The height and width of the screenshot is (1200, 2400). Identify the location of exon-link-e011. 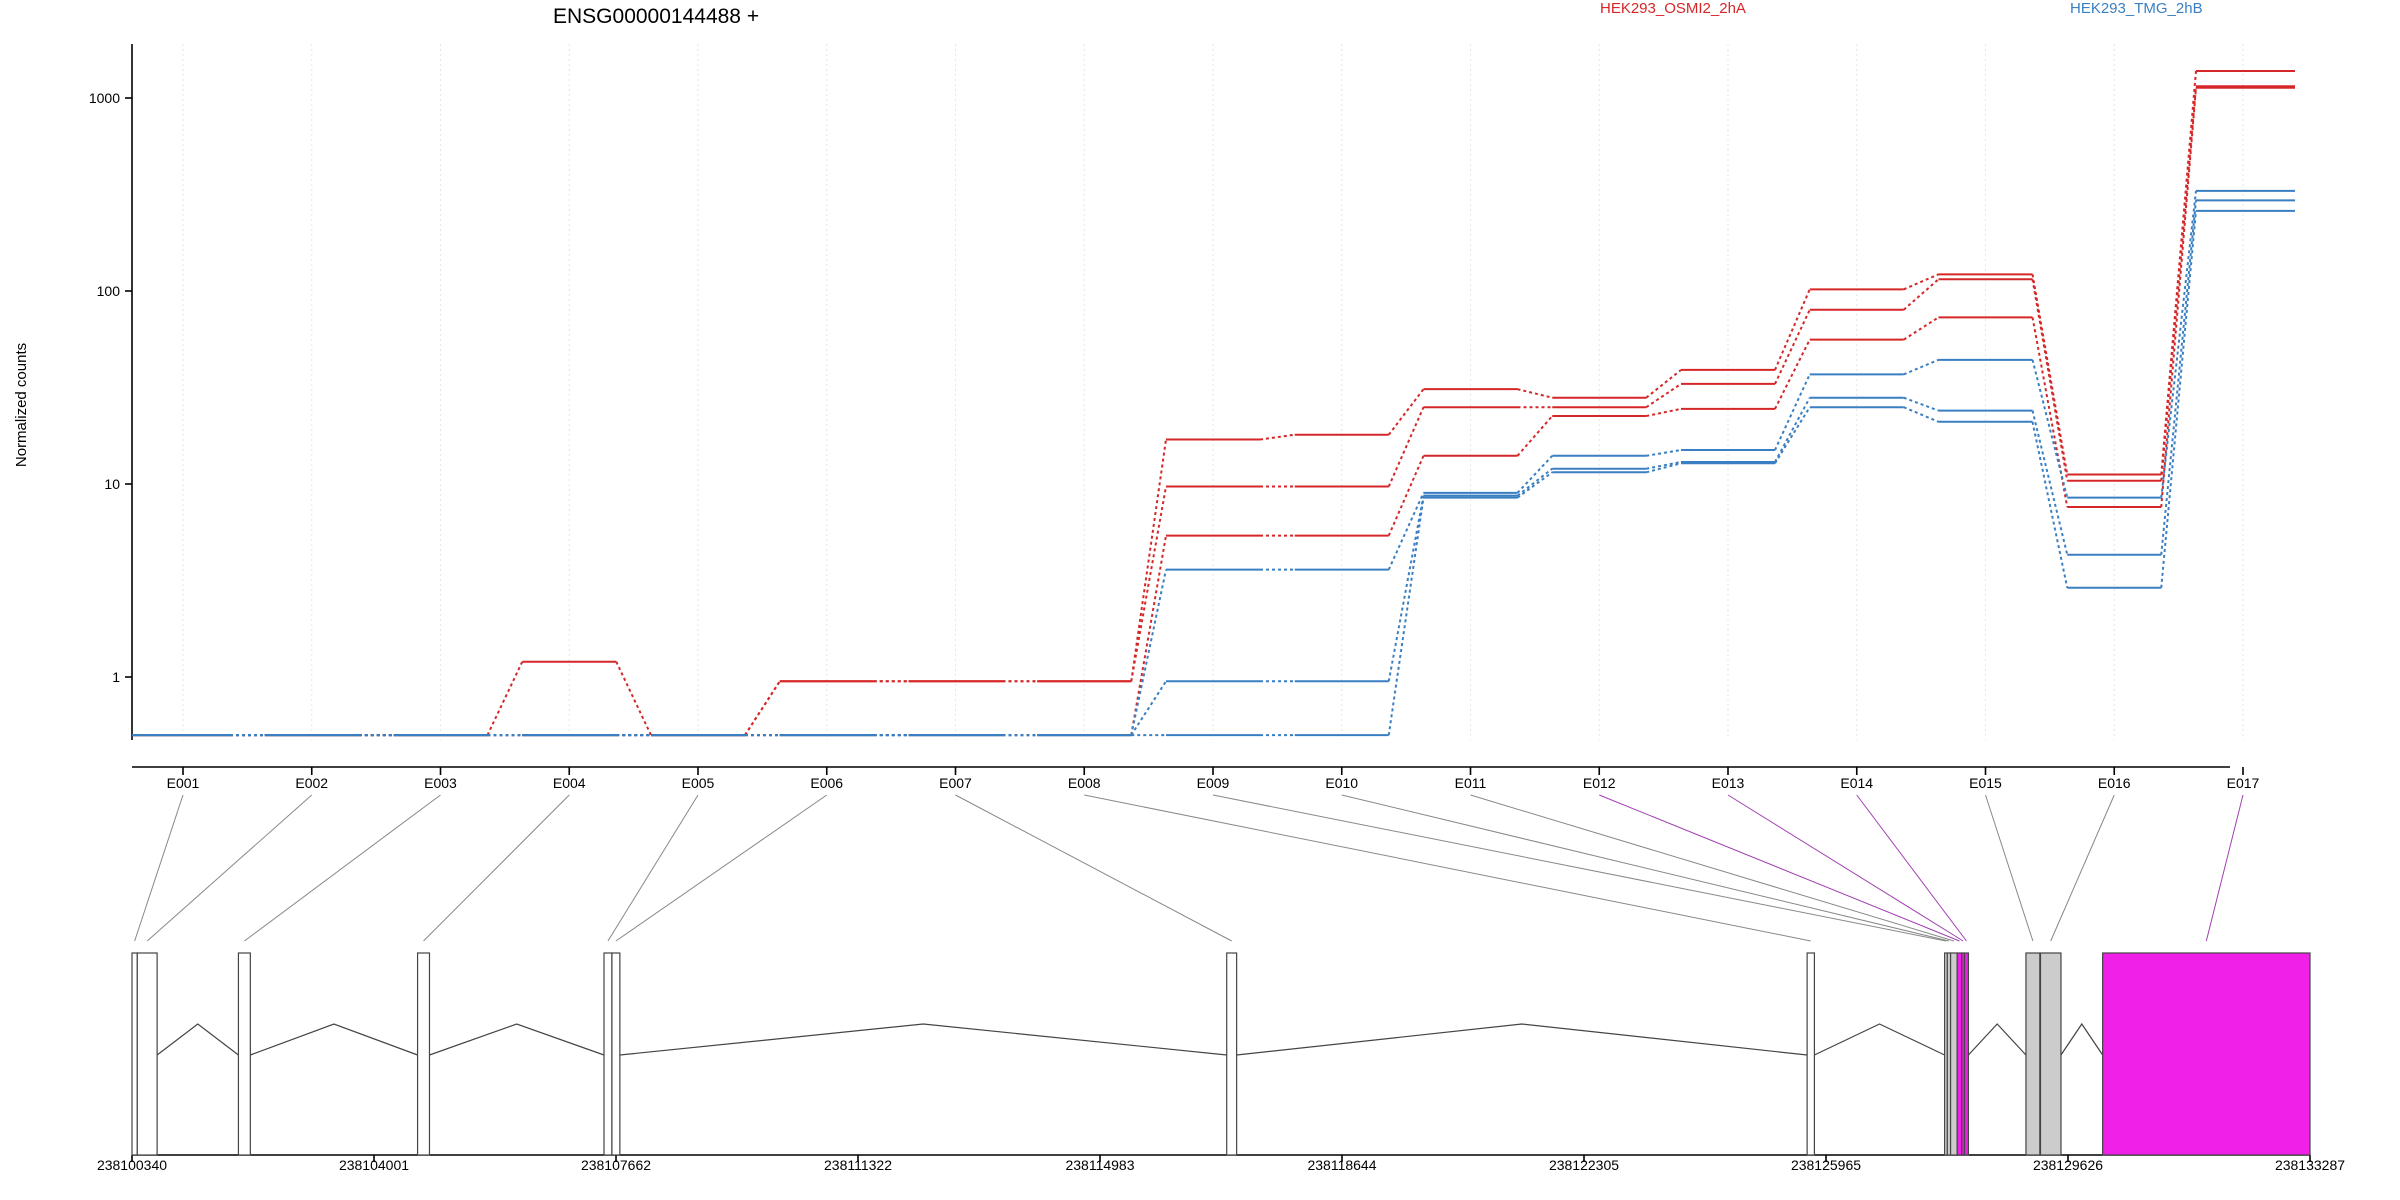
(1712, 868).